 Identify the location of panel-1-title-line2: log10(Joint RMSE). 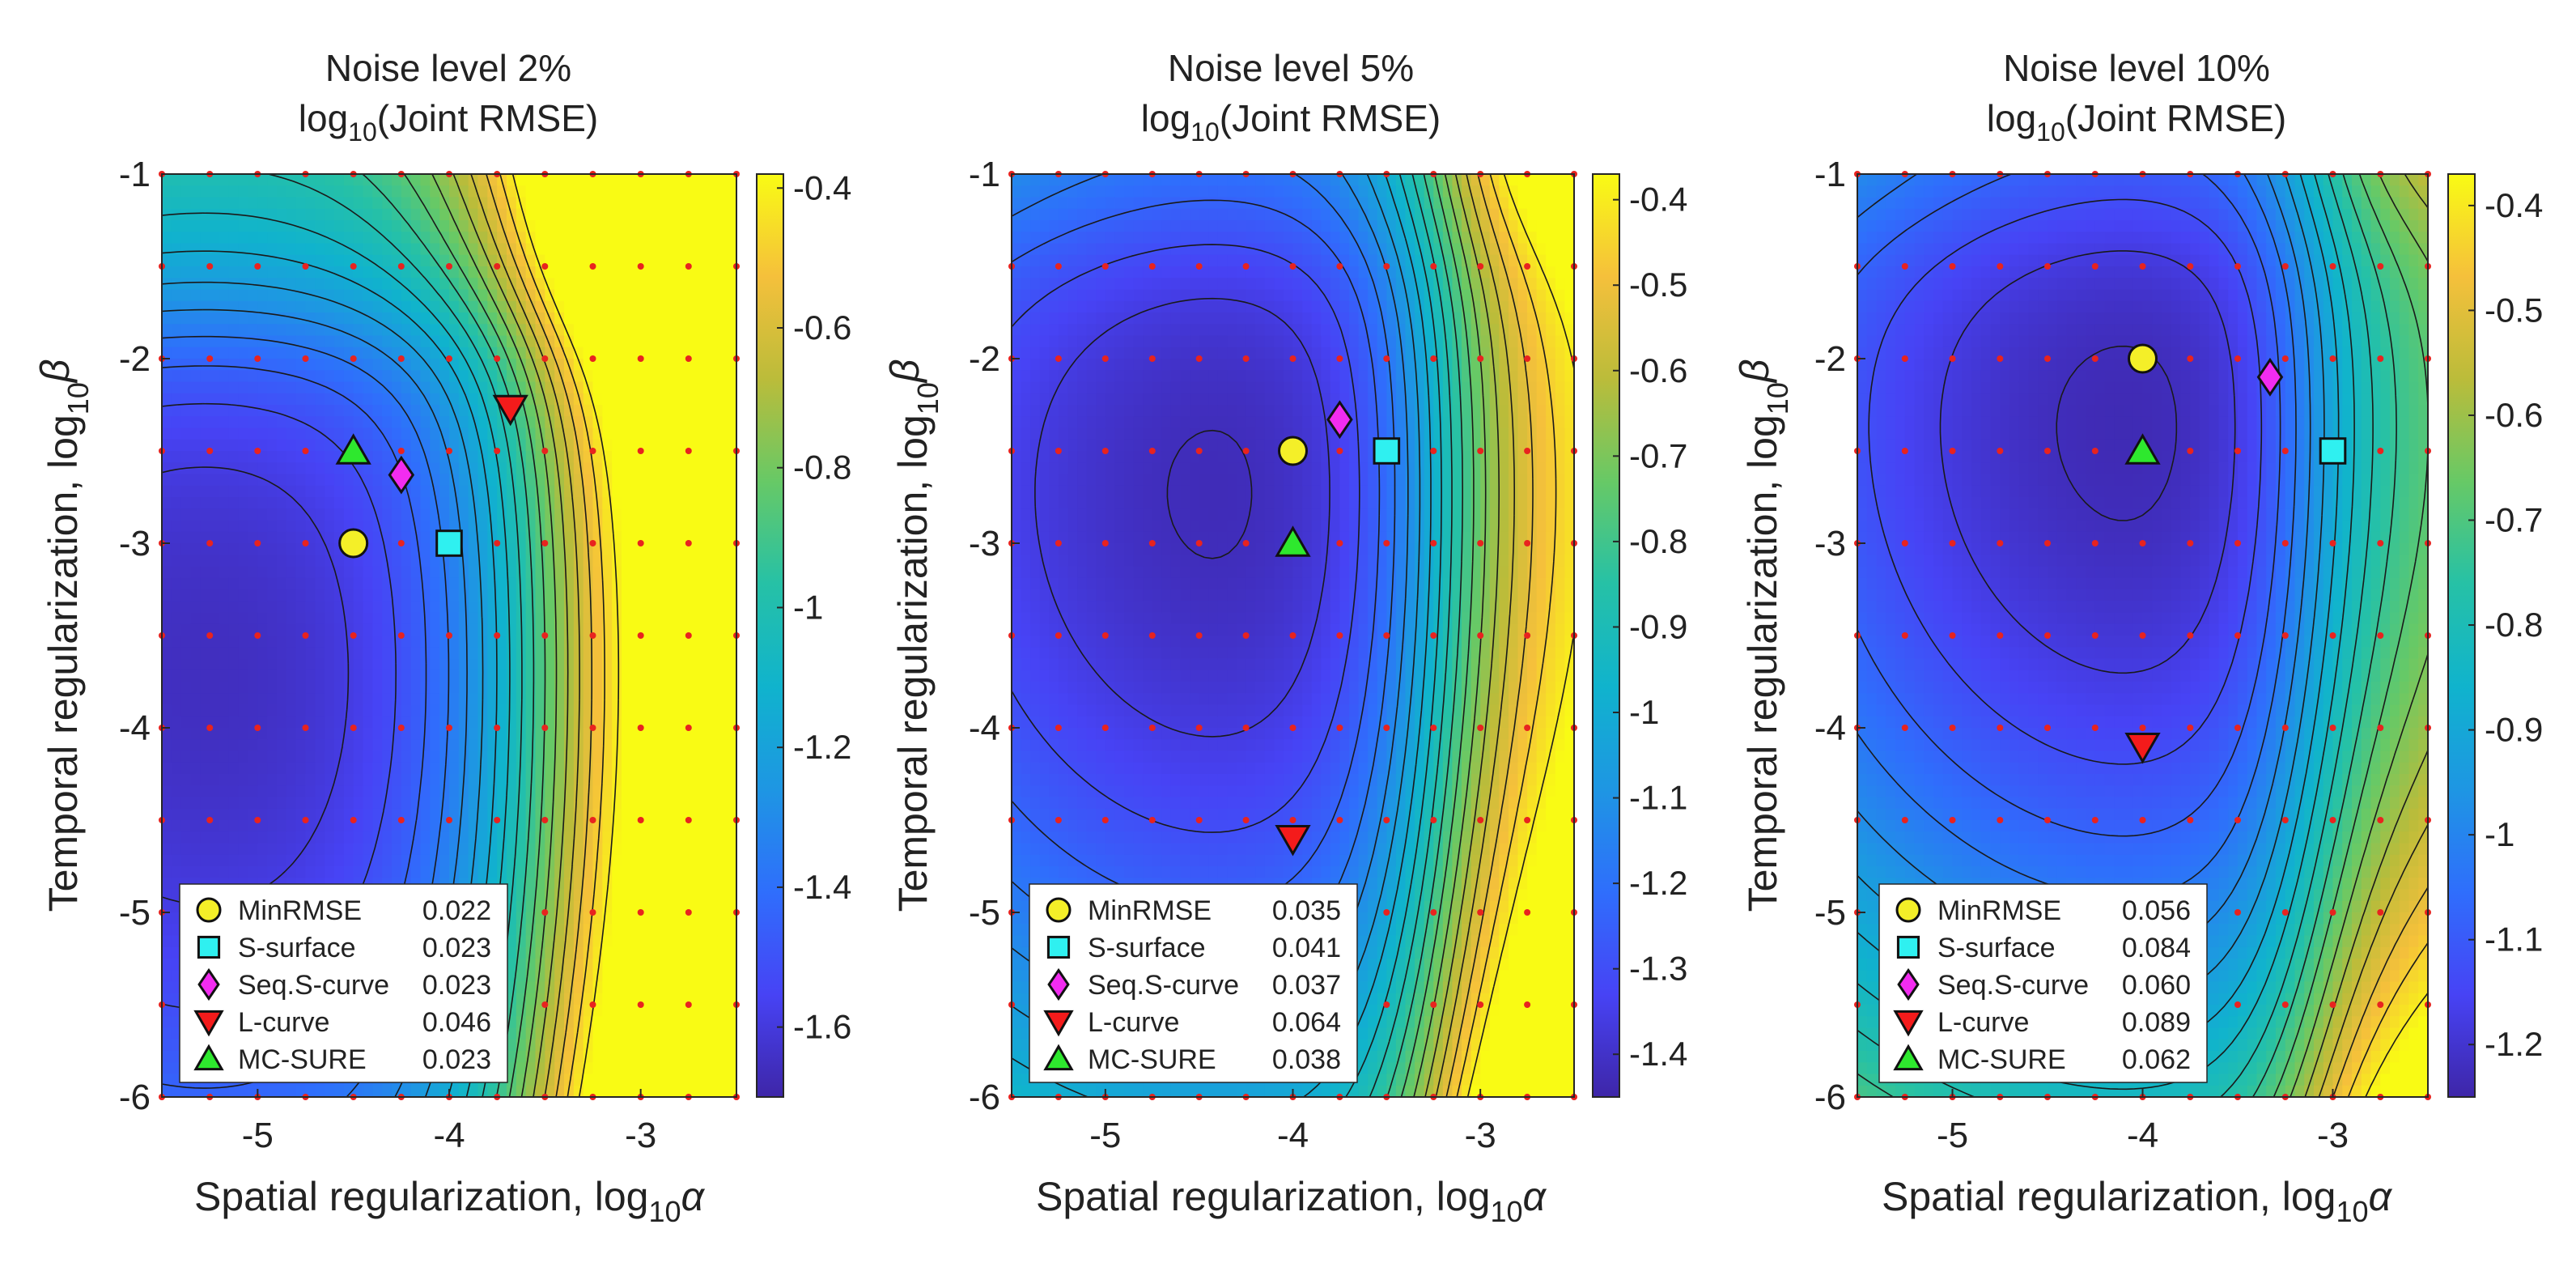
(448, 122).